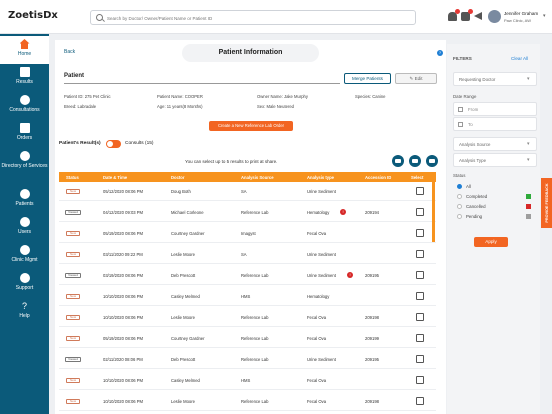 The width and height of the screenshot is (552, 414). Describe the element at coordinates (416, 78) in the screenshot. I see `edit-button: ✎ Edit` at that location.